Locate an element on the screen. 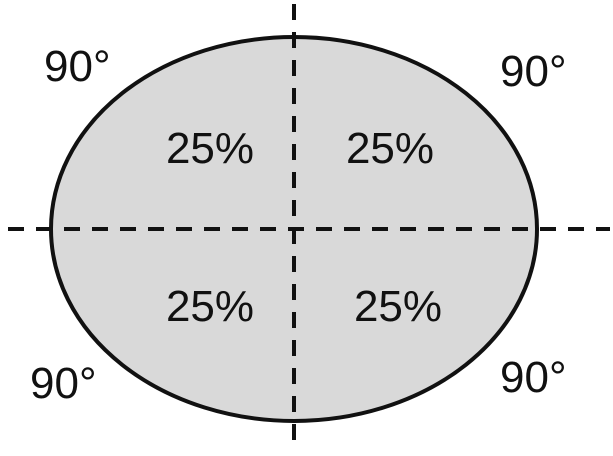  quadrant-bottom-right-share: 25% is located at coordinates (398, 306).